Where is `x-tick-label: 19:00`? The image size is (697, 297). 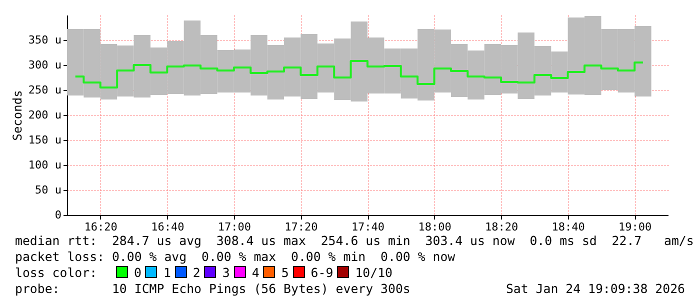
x-tick-label: 19:00 is located at coordinates (635, 227).